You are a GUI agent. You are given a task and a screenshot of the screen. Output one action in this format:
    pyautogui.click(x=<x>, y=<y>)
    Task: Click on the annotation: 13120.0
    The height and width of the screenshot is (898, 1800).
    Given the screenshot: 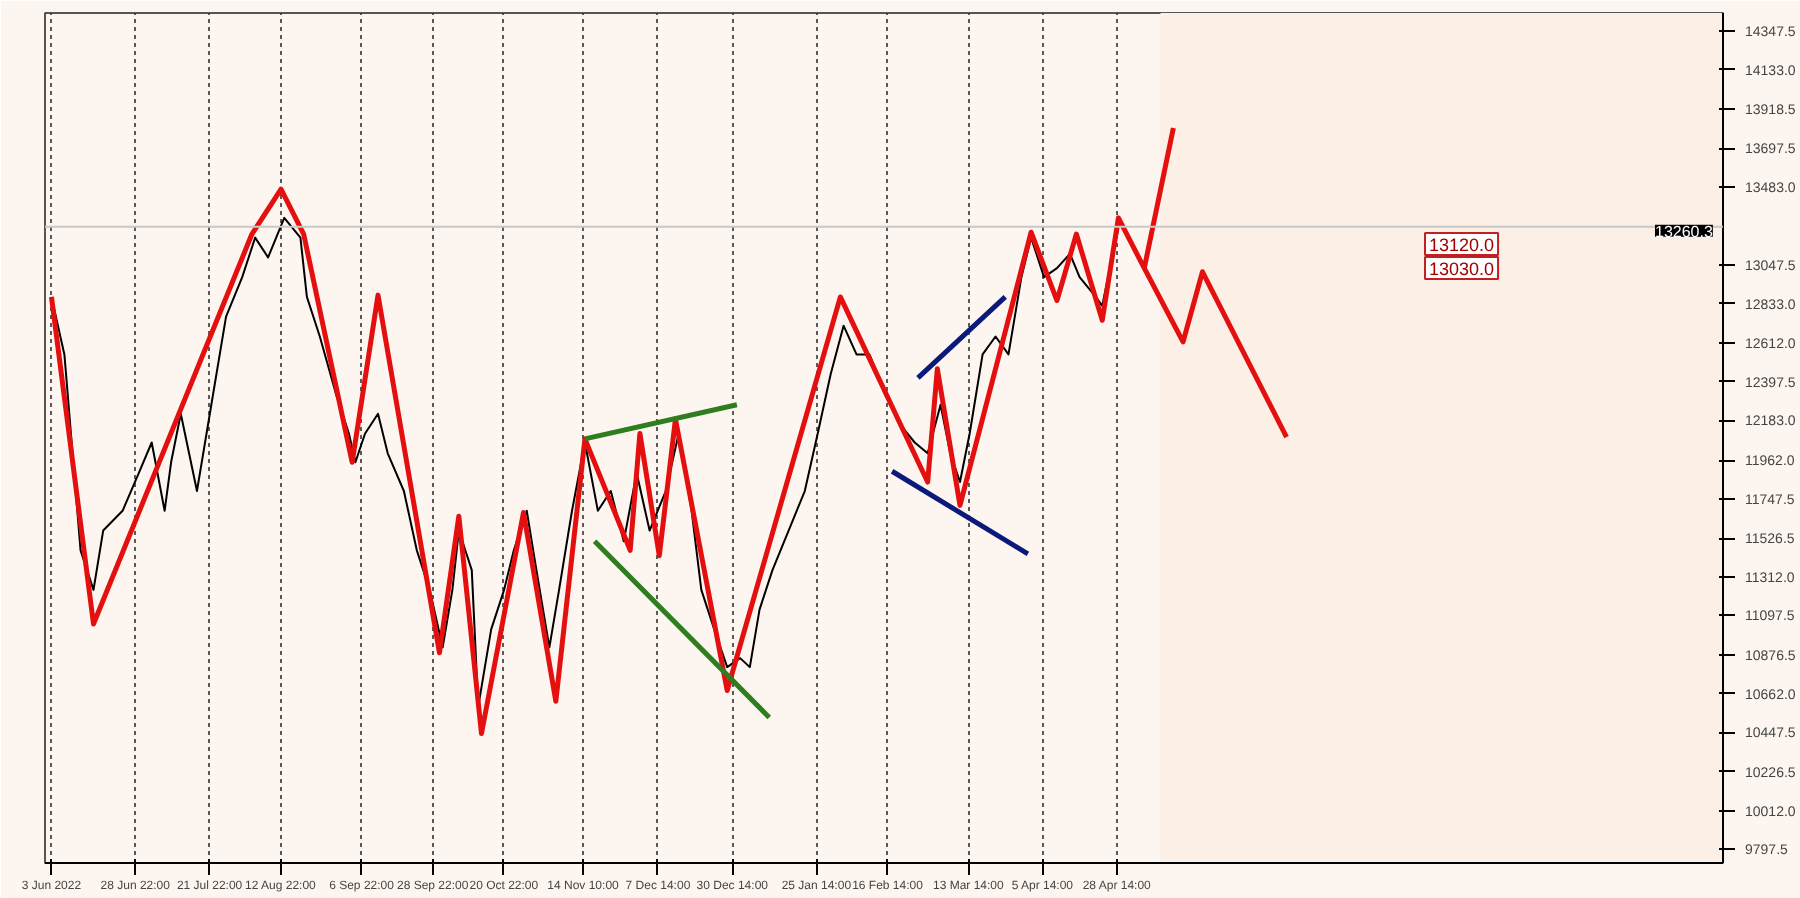 What is the action you would take?
    pyautogui.click(x=1462, y=245)
    